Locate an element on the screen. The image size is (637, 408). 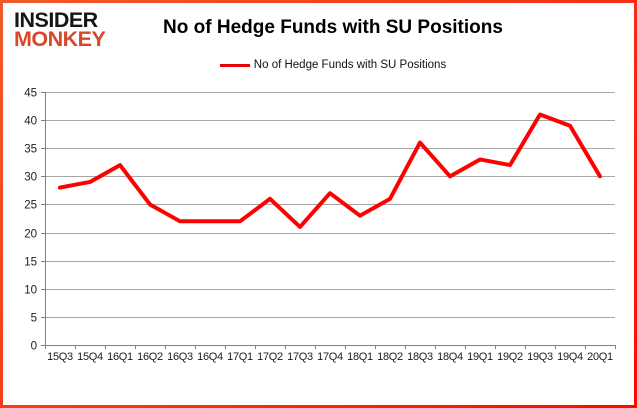
y-tick-label: 35 is located at coordinates (30, 150).